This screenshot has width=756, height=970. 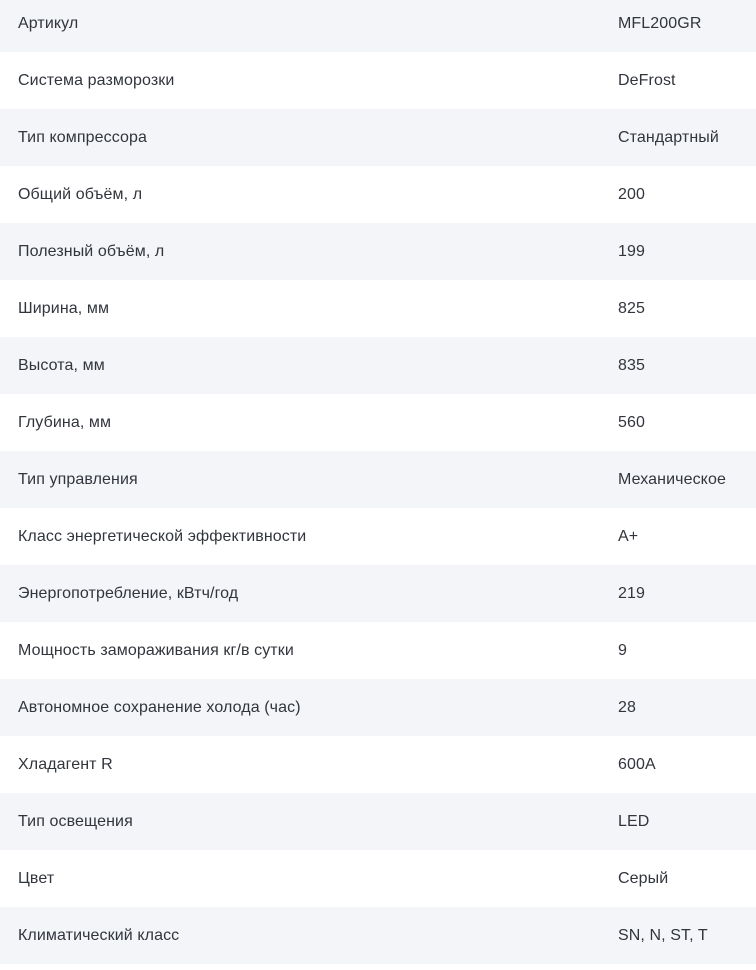 What do you see at coordinates (61, 365) in the screenshot?
I see `spec-label: Высота, мм` at bounding box center [61, 365].